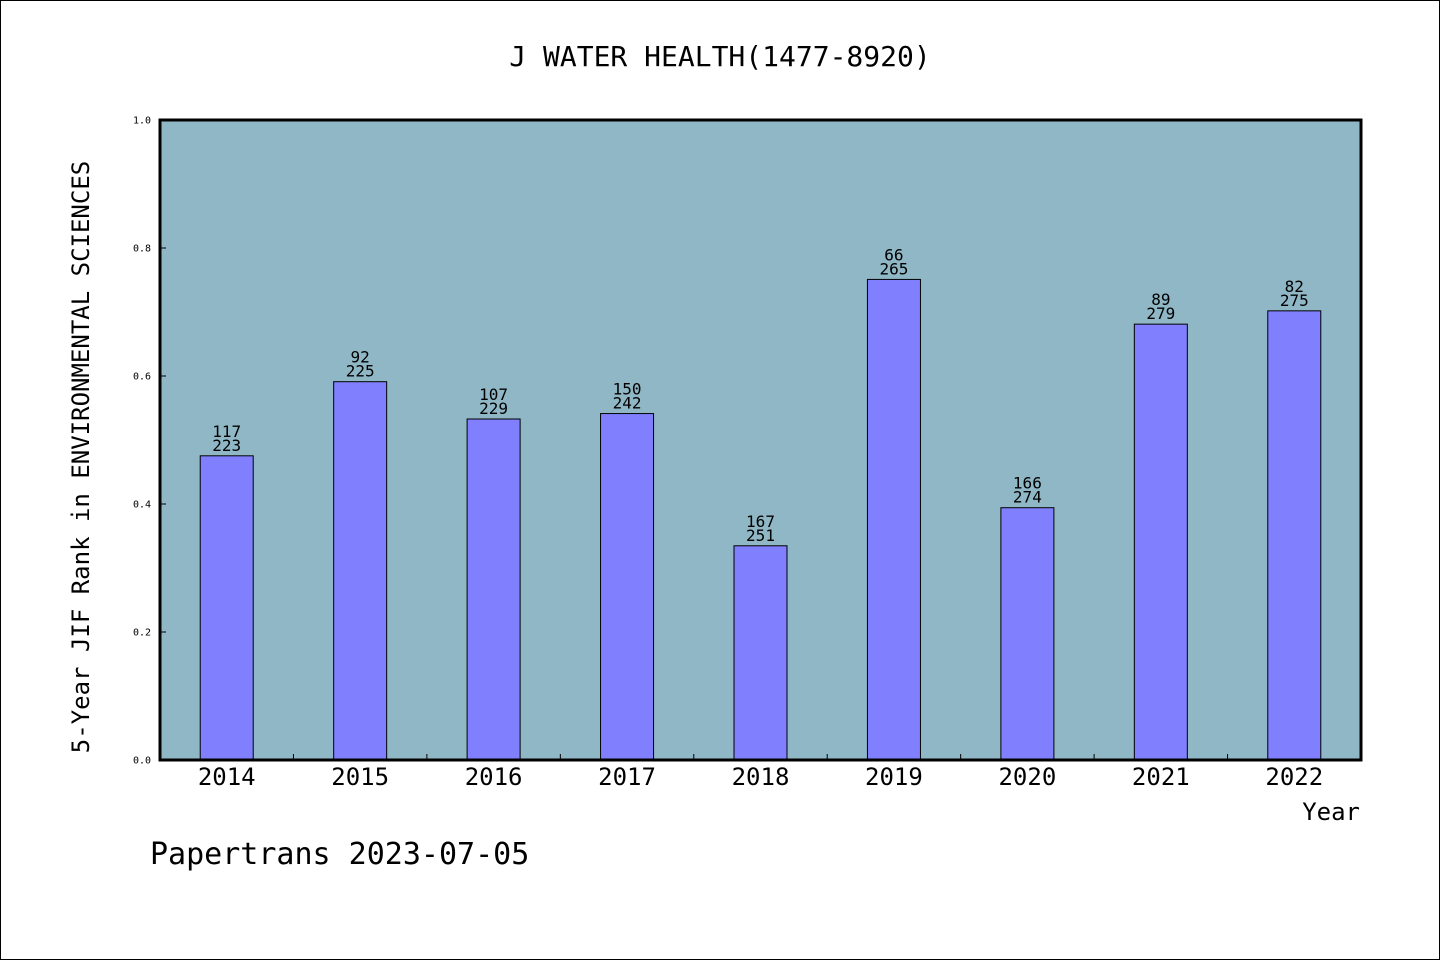  I want to click on y-tick-label-0.6: 0.6, so click(142, 377).